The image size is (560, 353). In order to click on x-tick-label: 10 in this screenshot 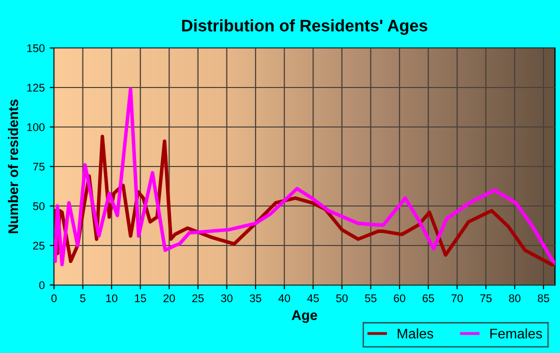, I will do `click(112, 298)`.